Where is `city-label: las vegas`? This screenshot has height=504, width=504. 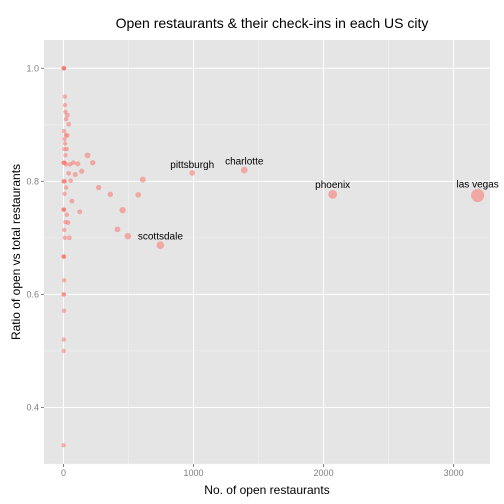 city-label: las vegas is located at coordinates (478, 184).